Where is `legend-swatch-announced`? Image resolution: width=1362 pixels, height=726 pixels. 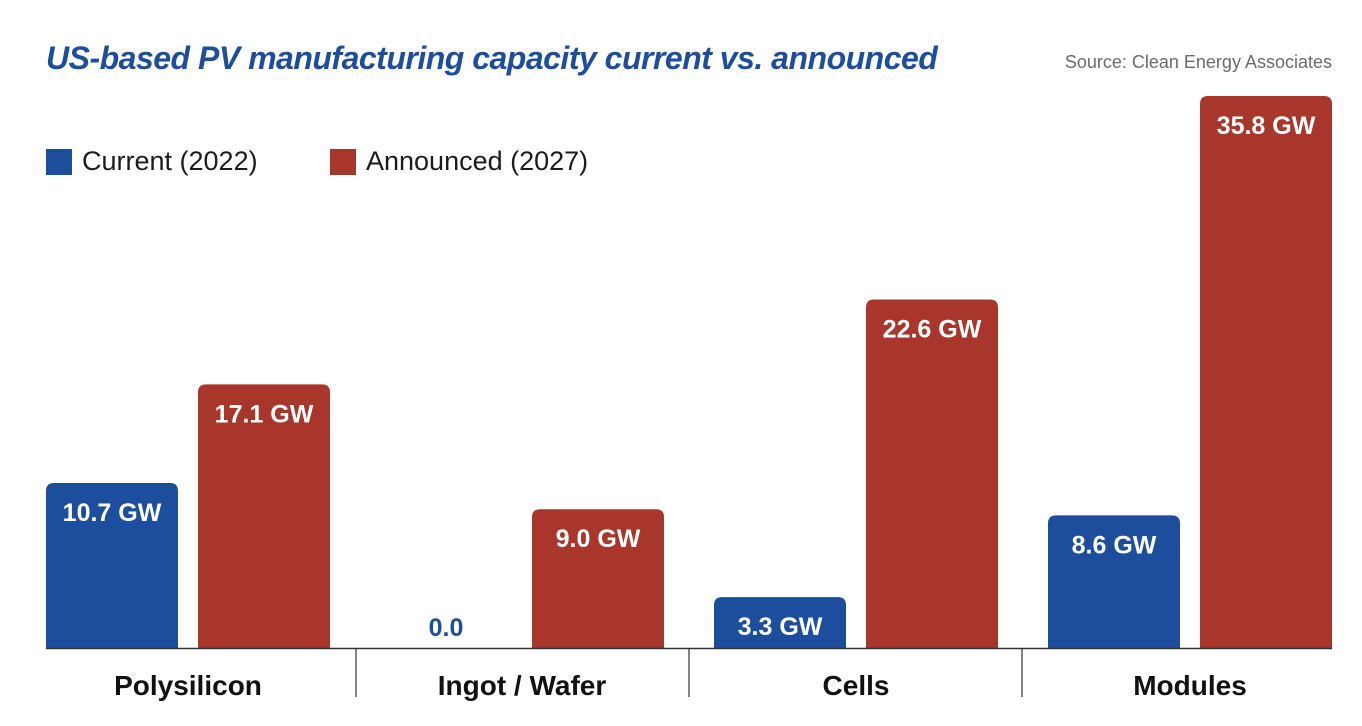 legend-swatch-announced is located at coordinates (343, 161).